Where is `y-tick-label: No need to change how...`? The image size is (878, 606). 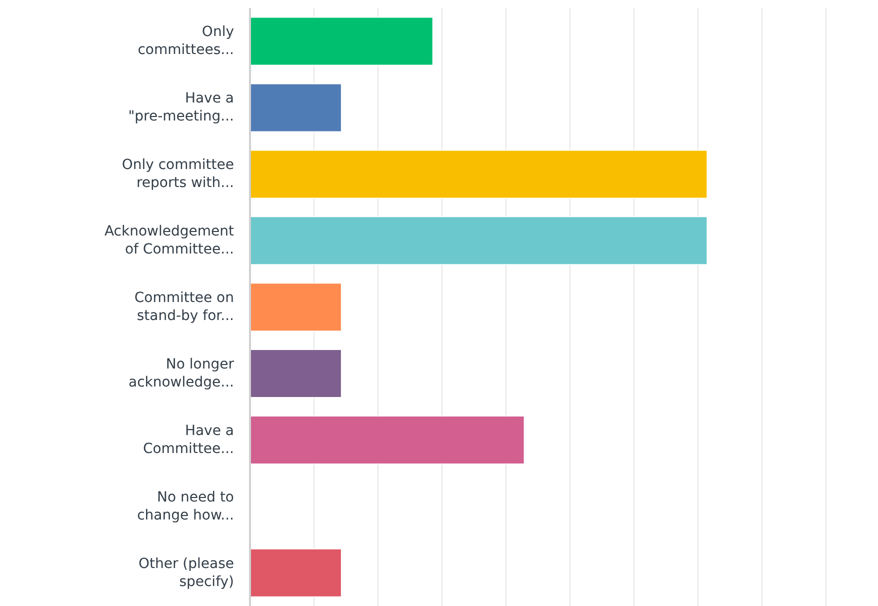
y-tick-label: No need to change how... is located at coordinates (185, 506).